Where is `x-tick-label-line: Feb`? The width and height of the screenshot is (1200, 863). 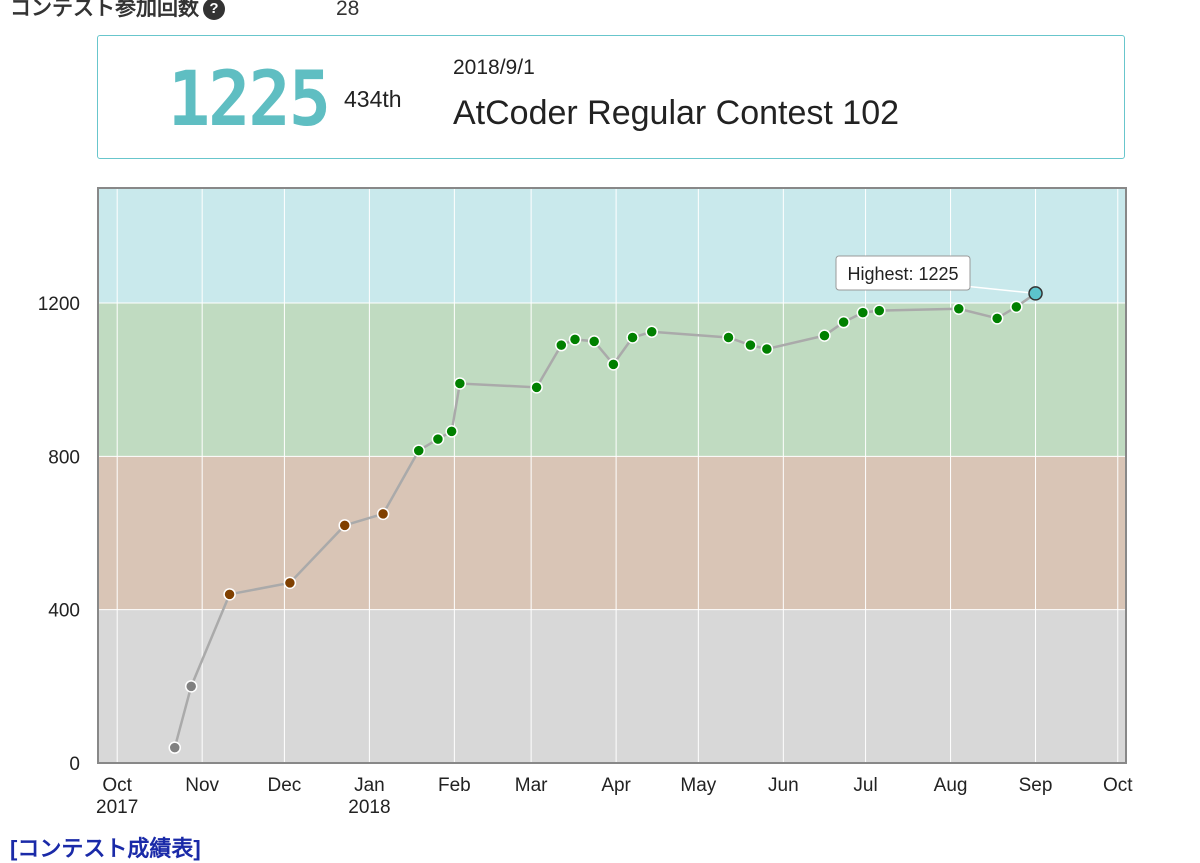
x-tick-label-line: Feb is located at coordinates (454, 785).